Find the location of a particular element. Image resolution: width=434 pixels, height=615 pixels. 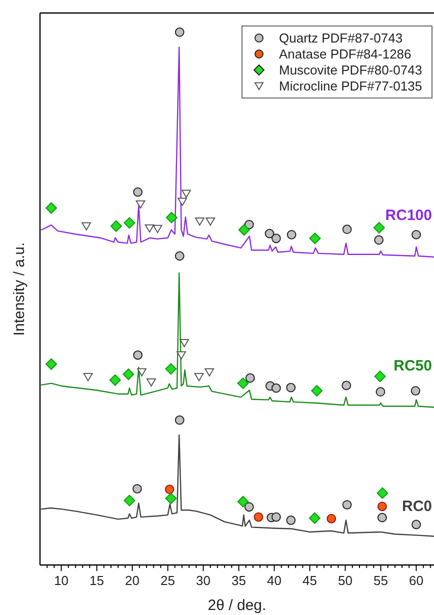

legend-label: Anatase PDF#84-1286 is located at coordinates (345, 54).